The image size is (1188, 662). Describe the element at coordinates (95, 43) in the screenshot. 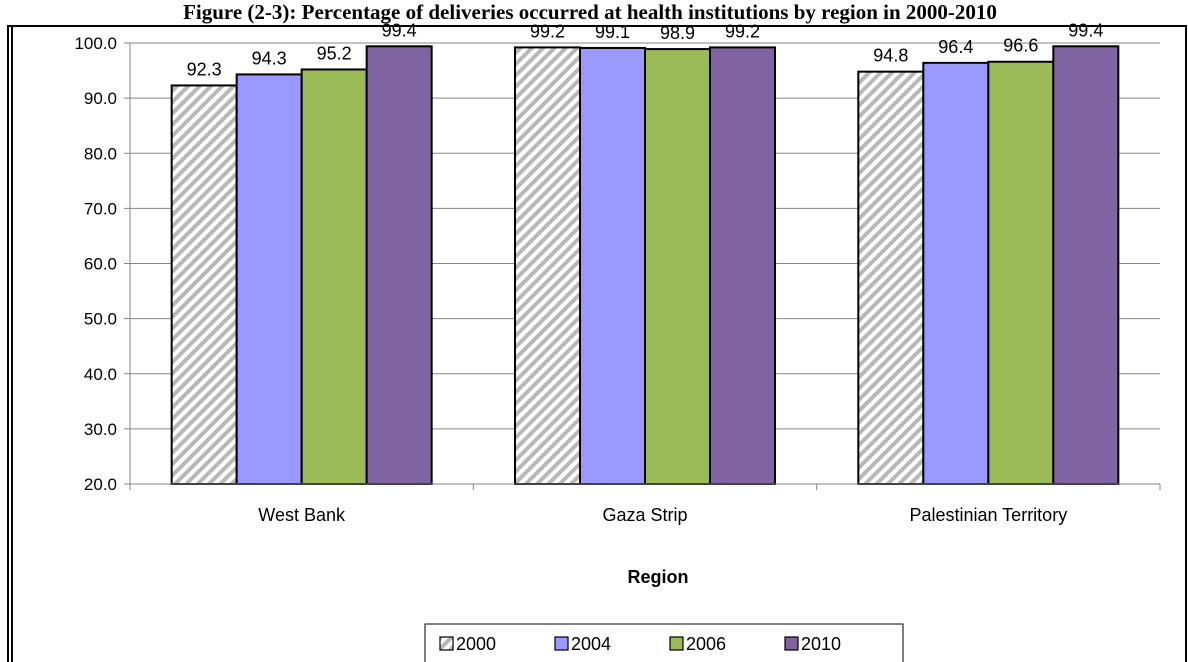

I see `y-tick-label: 100.0` at that location.